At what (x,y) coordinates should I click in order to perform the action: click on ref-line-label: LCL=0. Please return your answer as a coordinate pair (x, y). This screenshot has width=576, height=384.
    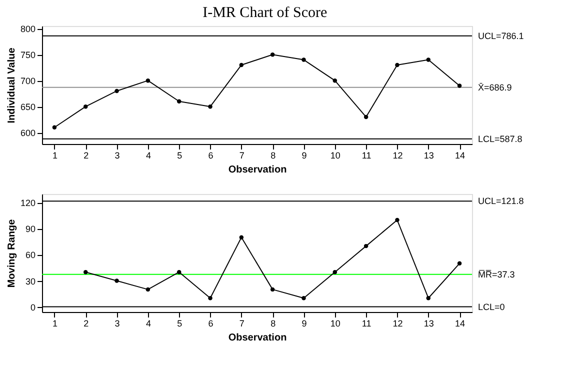
    Looking at the image, I should click on (491, 307).